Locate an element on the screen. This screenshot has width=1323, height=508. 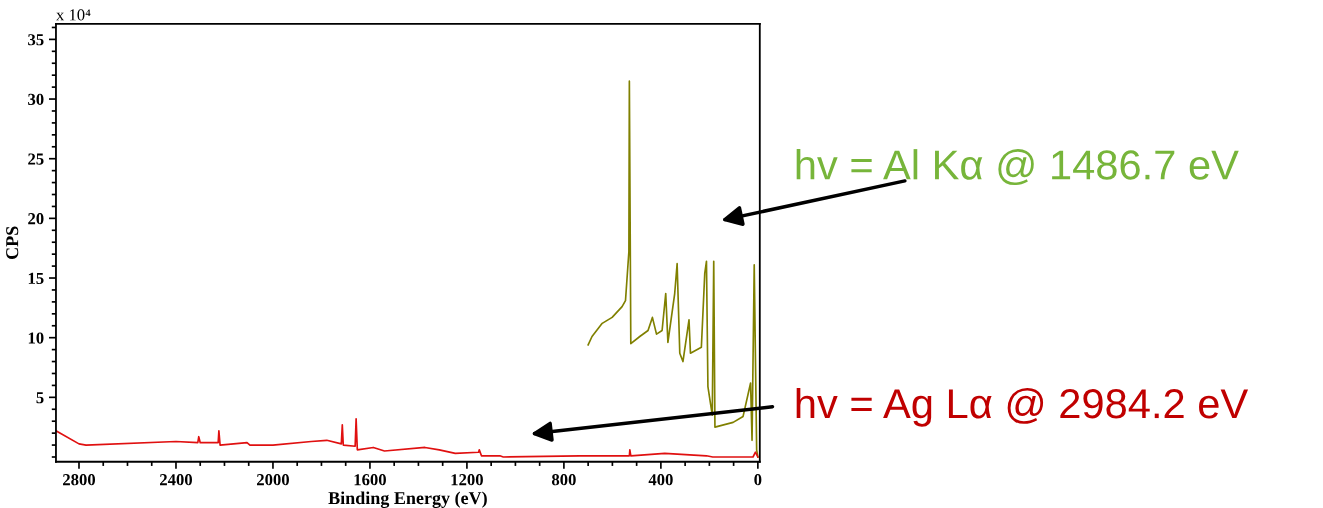
text: x 10⁴ is located at coordinates (73, 15).